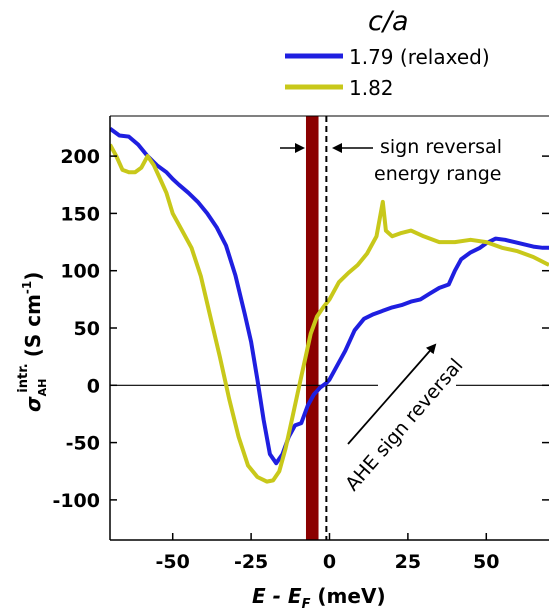 This screenshot has height=615, width=549. Describe the element at coordinates (80, 214) in the screenshot. I see `y-tick-label: 150` at that location.